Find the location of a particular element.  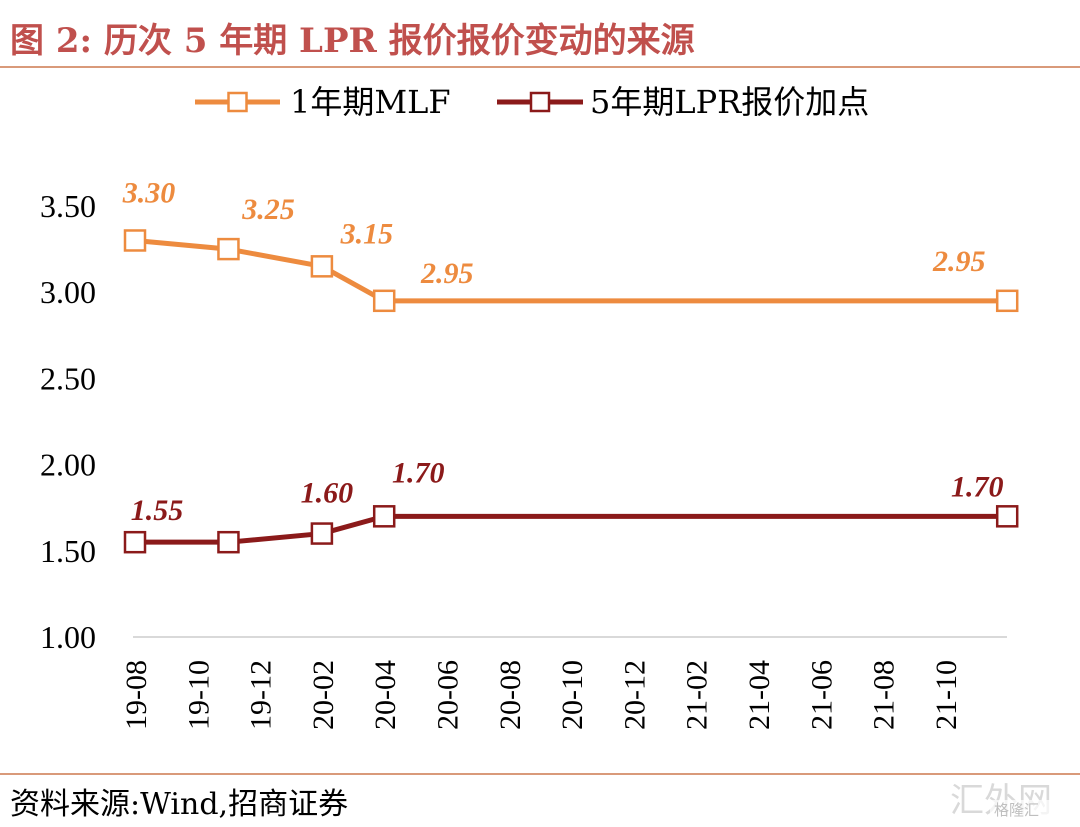

data-label: 3.30 is located at coordinates (149, 192).